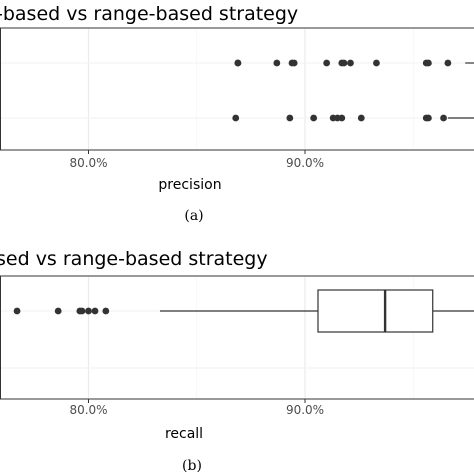  What do you see at coordinates (353, 90) in the screenshot?
I see `marks-a` at bounding box center [353, 90].